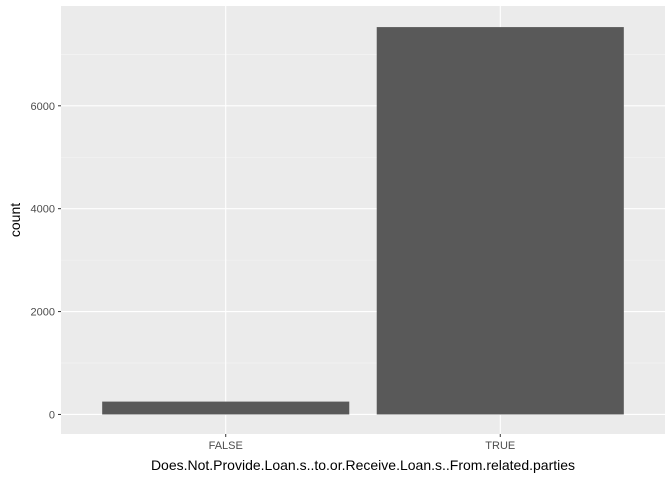  What do you see at coordinates (46, 261) in the screenshot?
I see `y-axis: 0 2000 4000 6000` at bounding box center [46, 261].